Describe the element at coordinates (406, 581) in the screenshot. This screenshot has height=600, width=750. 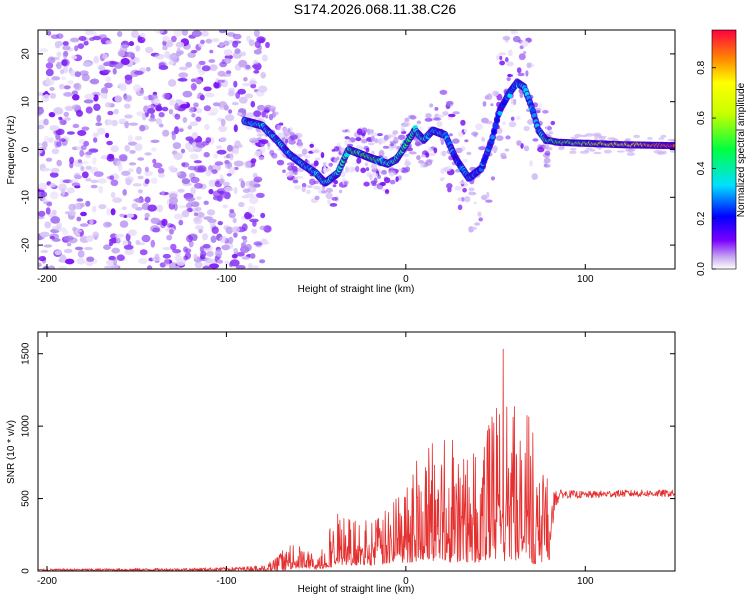
I see `x-tick-label: 0` at that location.